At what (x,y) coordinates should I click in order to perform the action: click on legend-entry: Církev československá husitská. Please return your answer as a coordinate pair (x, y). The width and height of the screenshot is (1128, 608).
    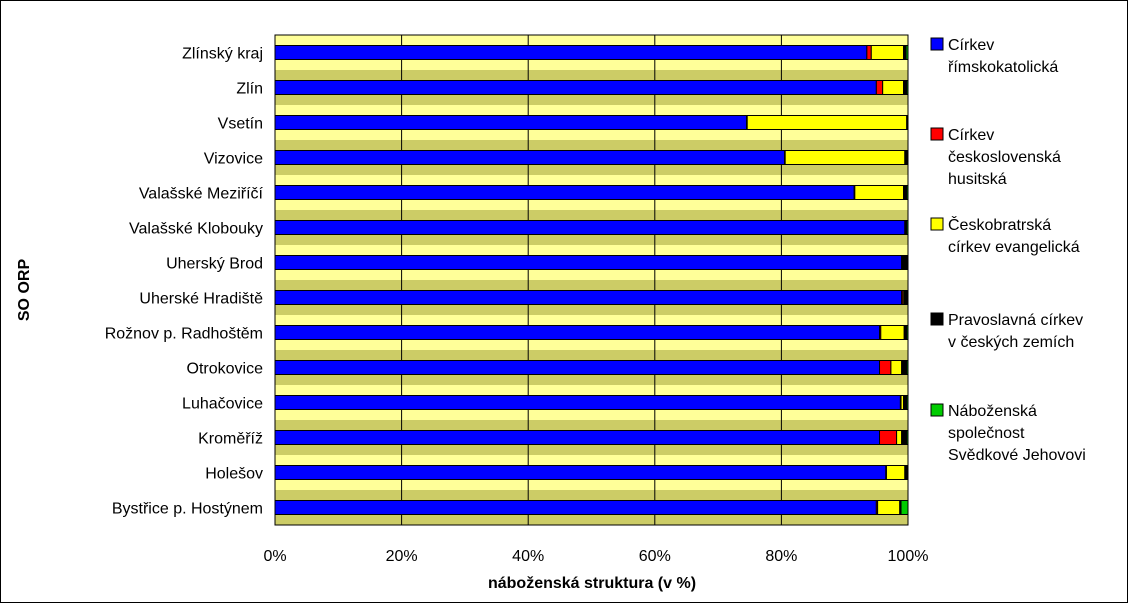
    Looking at the image, I should click on (1004, 157).